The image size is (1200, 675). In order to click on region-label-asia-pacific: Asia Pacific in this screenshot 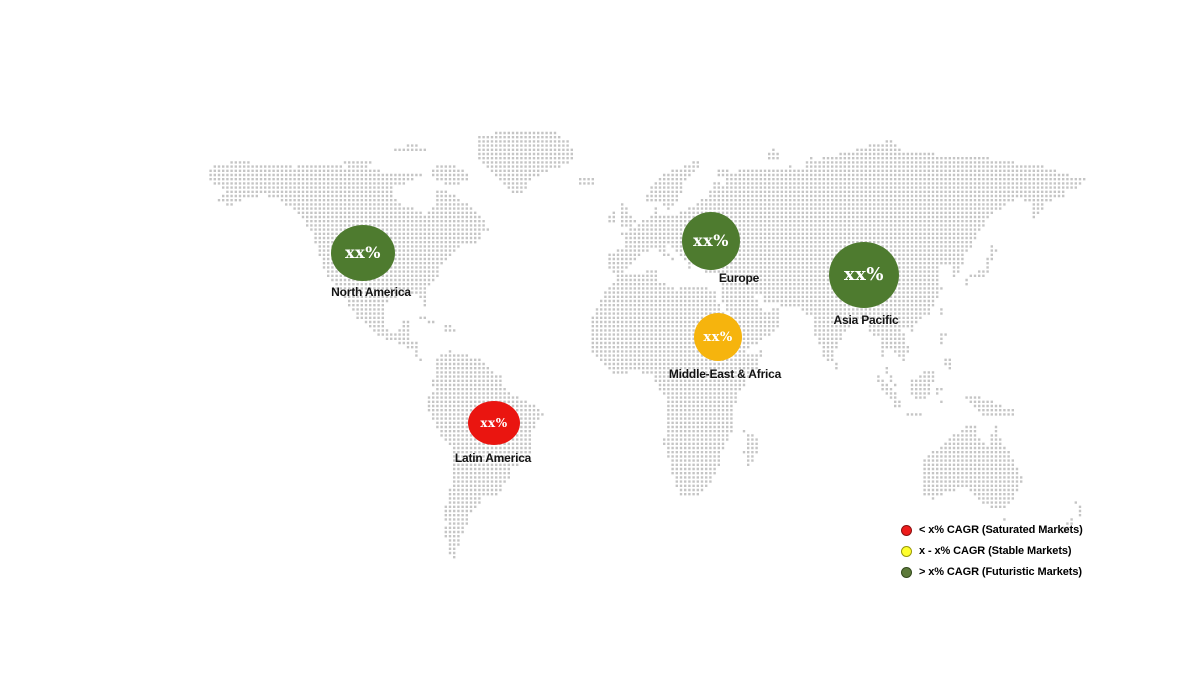, I will do `click(866, 320)`.